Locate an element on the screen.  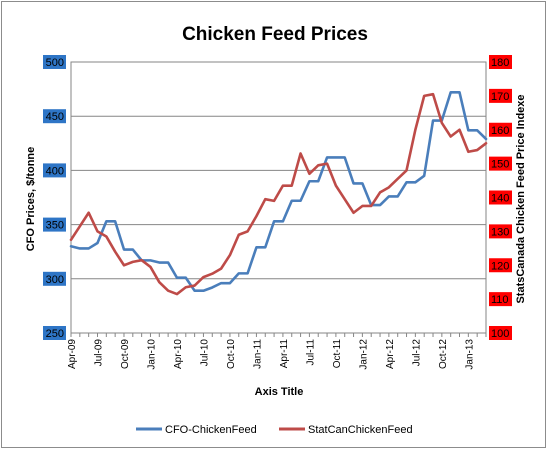
right-tick-label: 160 is located at coordinates (500, 131).